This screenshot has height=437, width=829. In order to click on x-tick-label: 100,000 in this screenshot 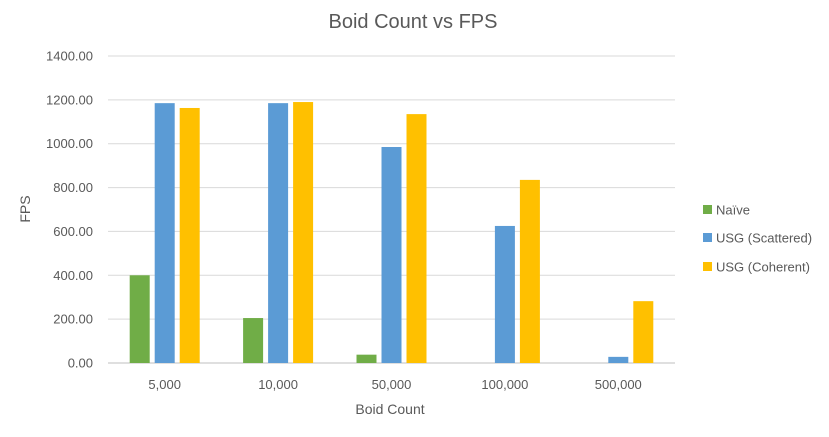, I will do `click(504, 384)`.